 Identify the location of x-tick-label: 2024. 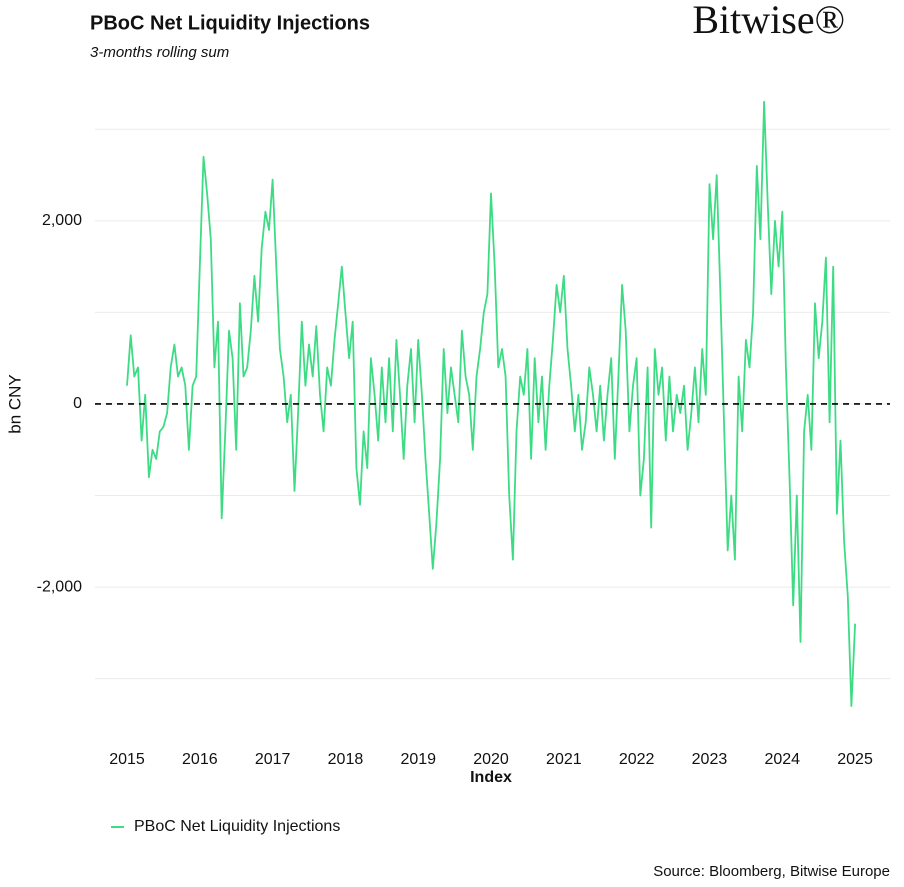
(782, 759).